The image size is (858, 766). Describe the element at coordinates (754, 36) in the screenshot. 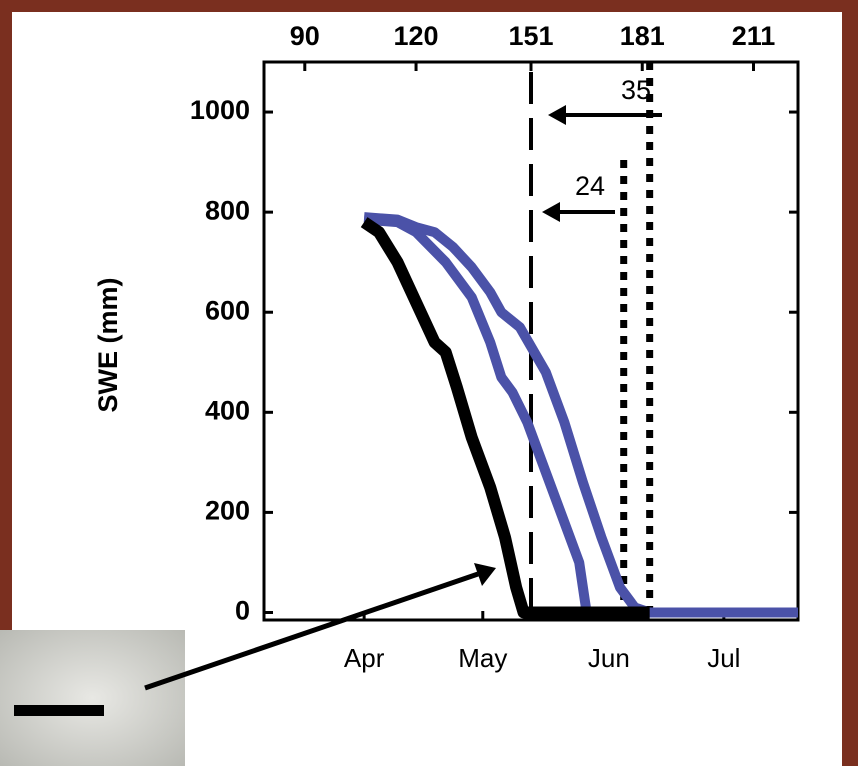

I see `top-tick-label: 211` at that location.